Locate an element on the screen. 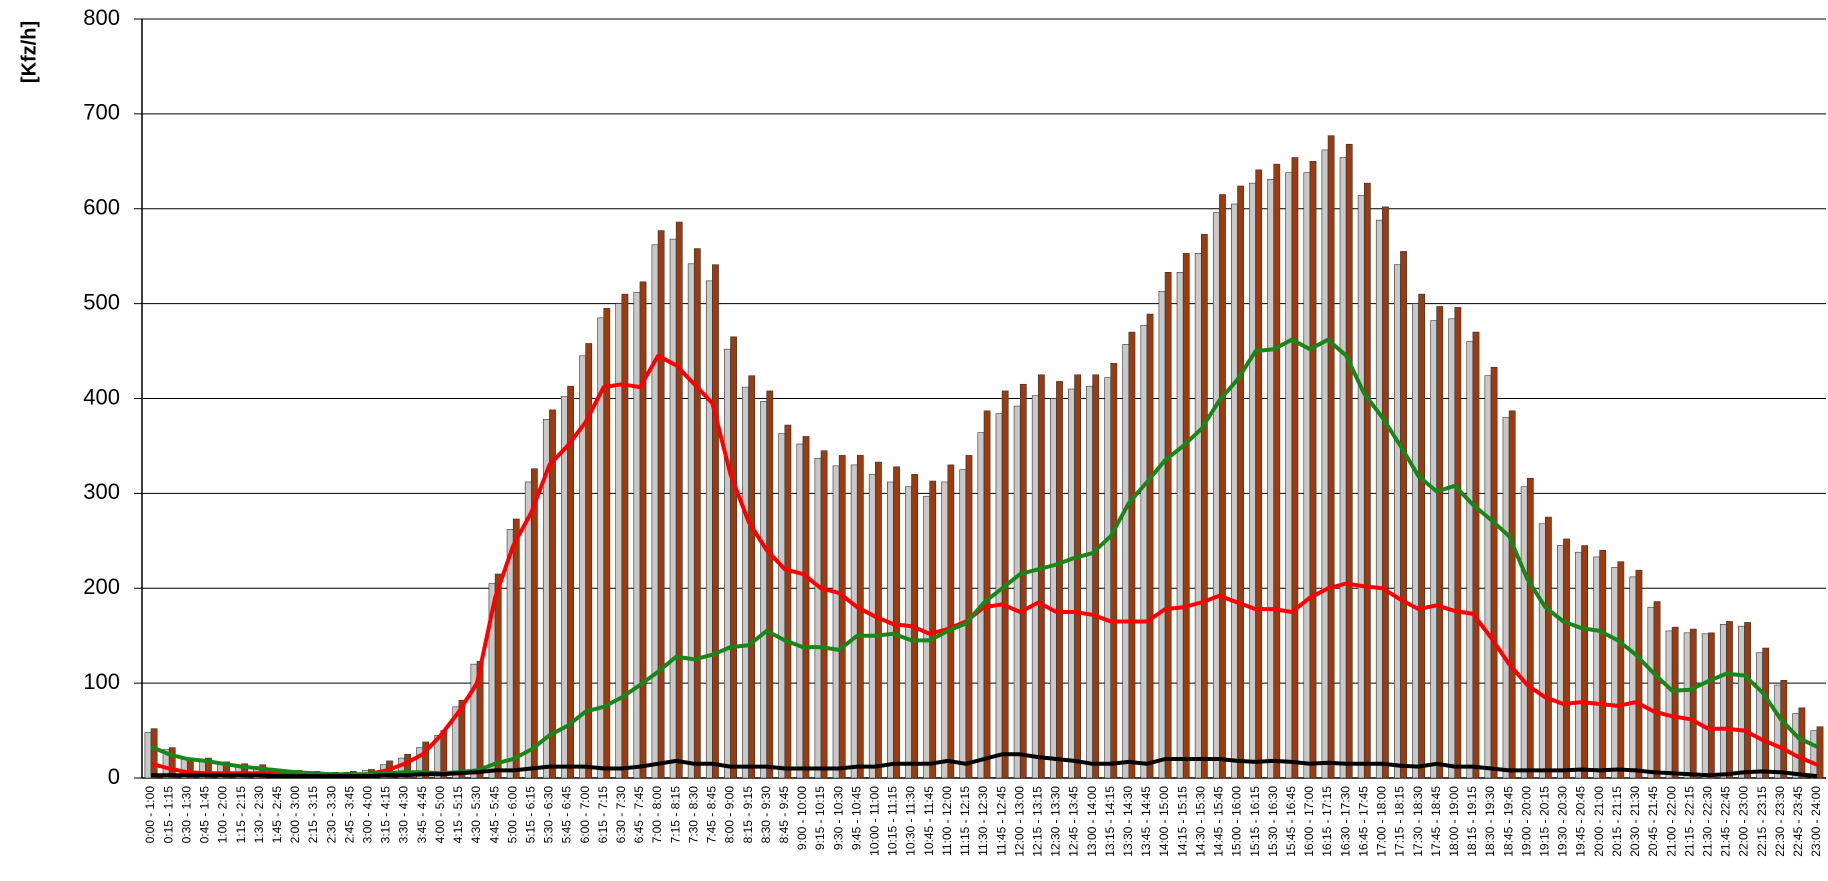  x-tick-label: 5:30 - 6:30 is located at coordinates (549, 815).